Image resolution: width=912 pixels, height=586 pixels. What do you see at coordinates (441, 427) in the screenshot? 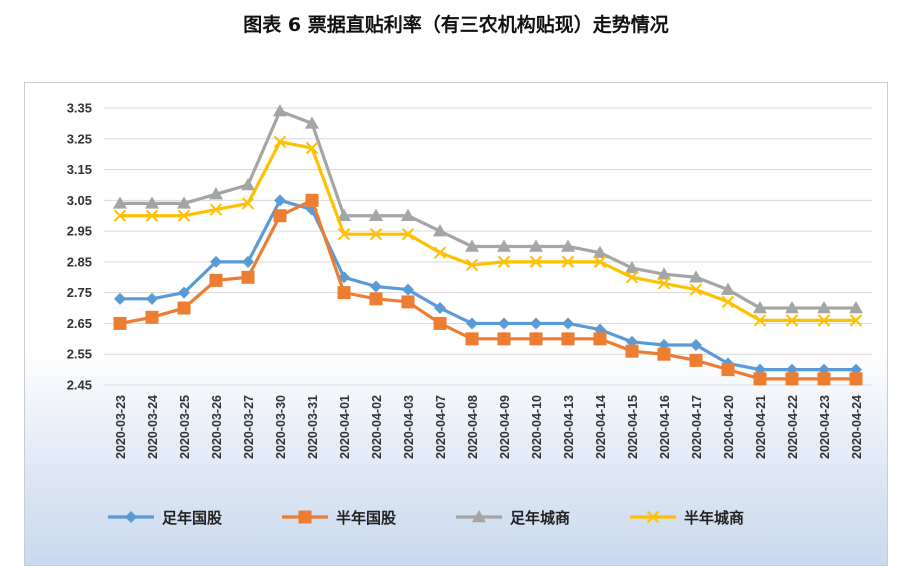
I see `x-tick-label: 2020-04-07` at bounding box center [441, 427].